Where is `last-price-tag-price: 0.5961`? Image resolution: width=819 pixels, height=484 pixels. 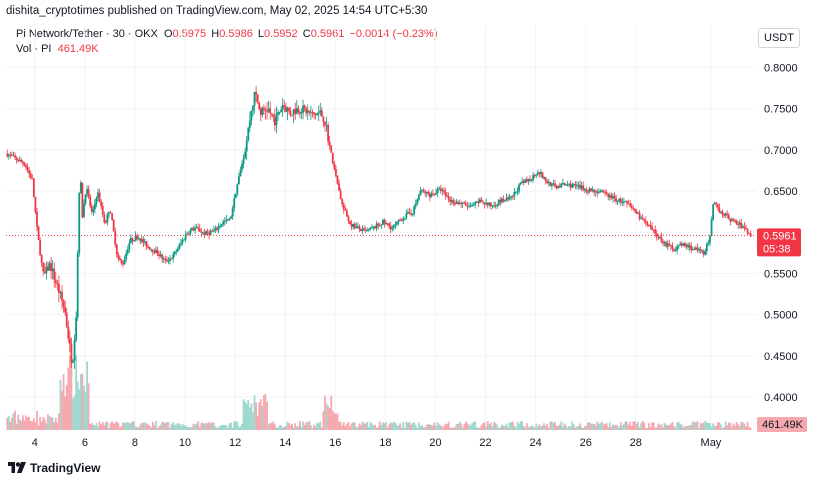
last-price-tag-price: 0.5961 is located at coordinates (780, 236).